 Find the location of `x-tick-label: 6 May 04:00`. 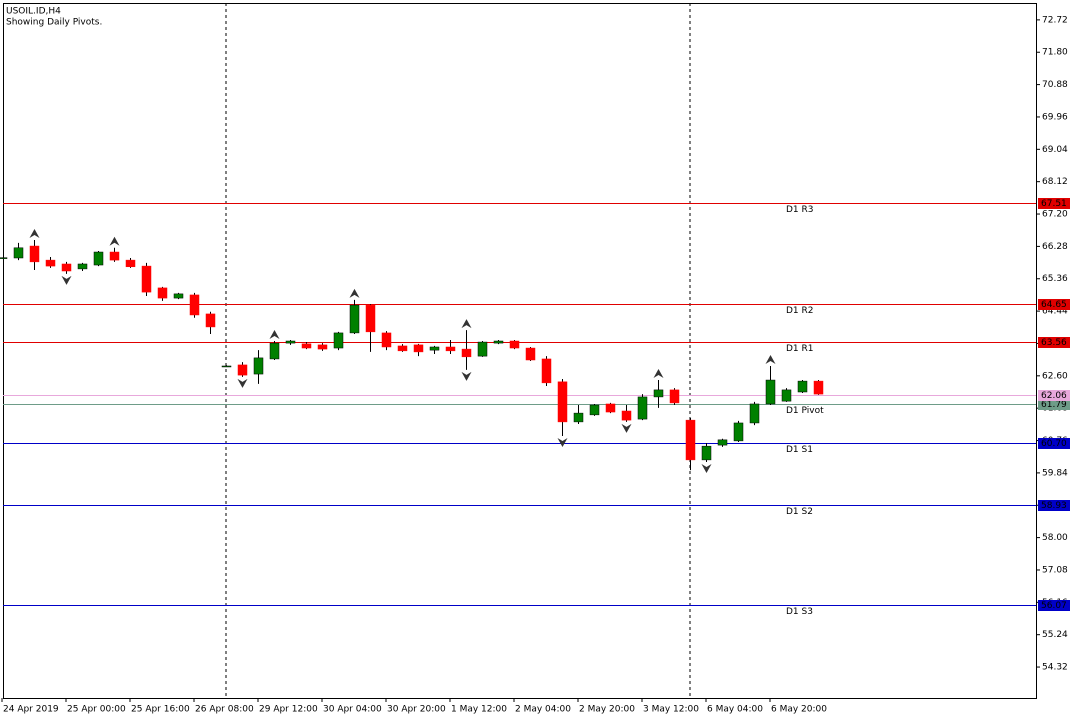

x-tick-label: 6 May 04:00 is located at coordinates (735, 710).